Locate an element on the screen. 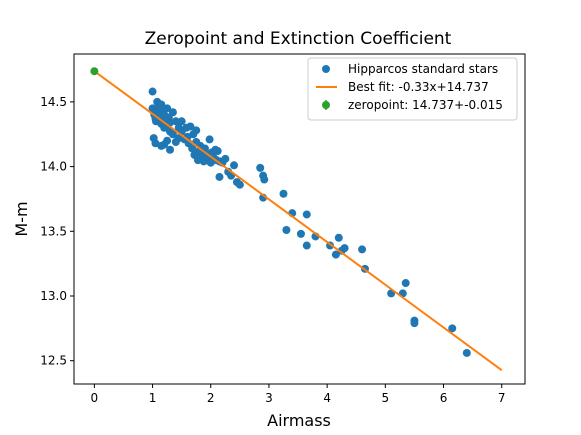 The width and height of the screenshot is (581, 435). x-tick-label: 2 is located at coordinates (211, 398).